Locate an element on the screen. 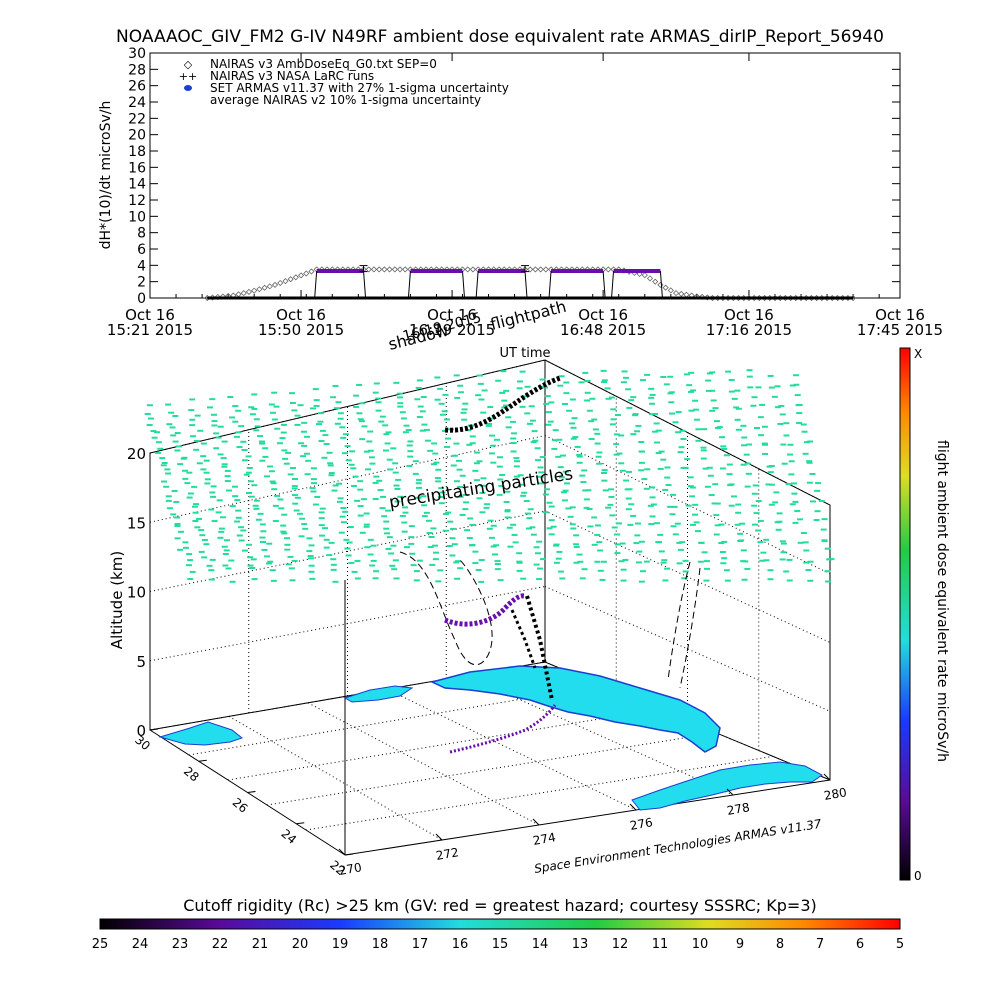 The width and height of the screenshot is (1000, 1005). cutoff-colorbar-tick-label: 11 is located at coordinates (660, 944).